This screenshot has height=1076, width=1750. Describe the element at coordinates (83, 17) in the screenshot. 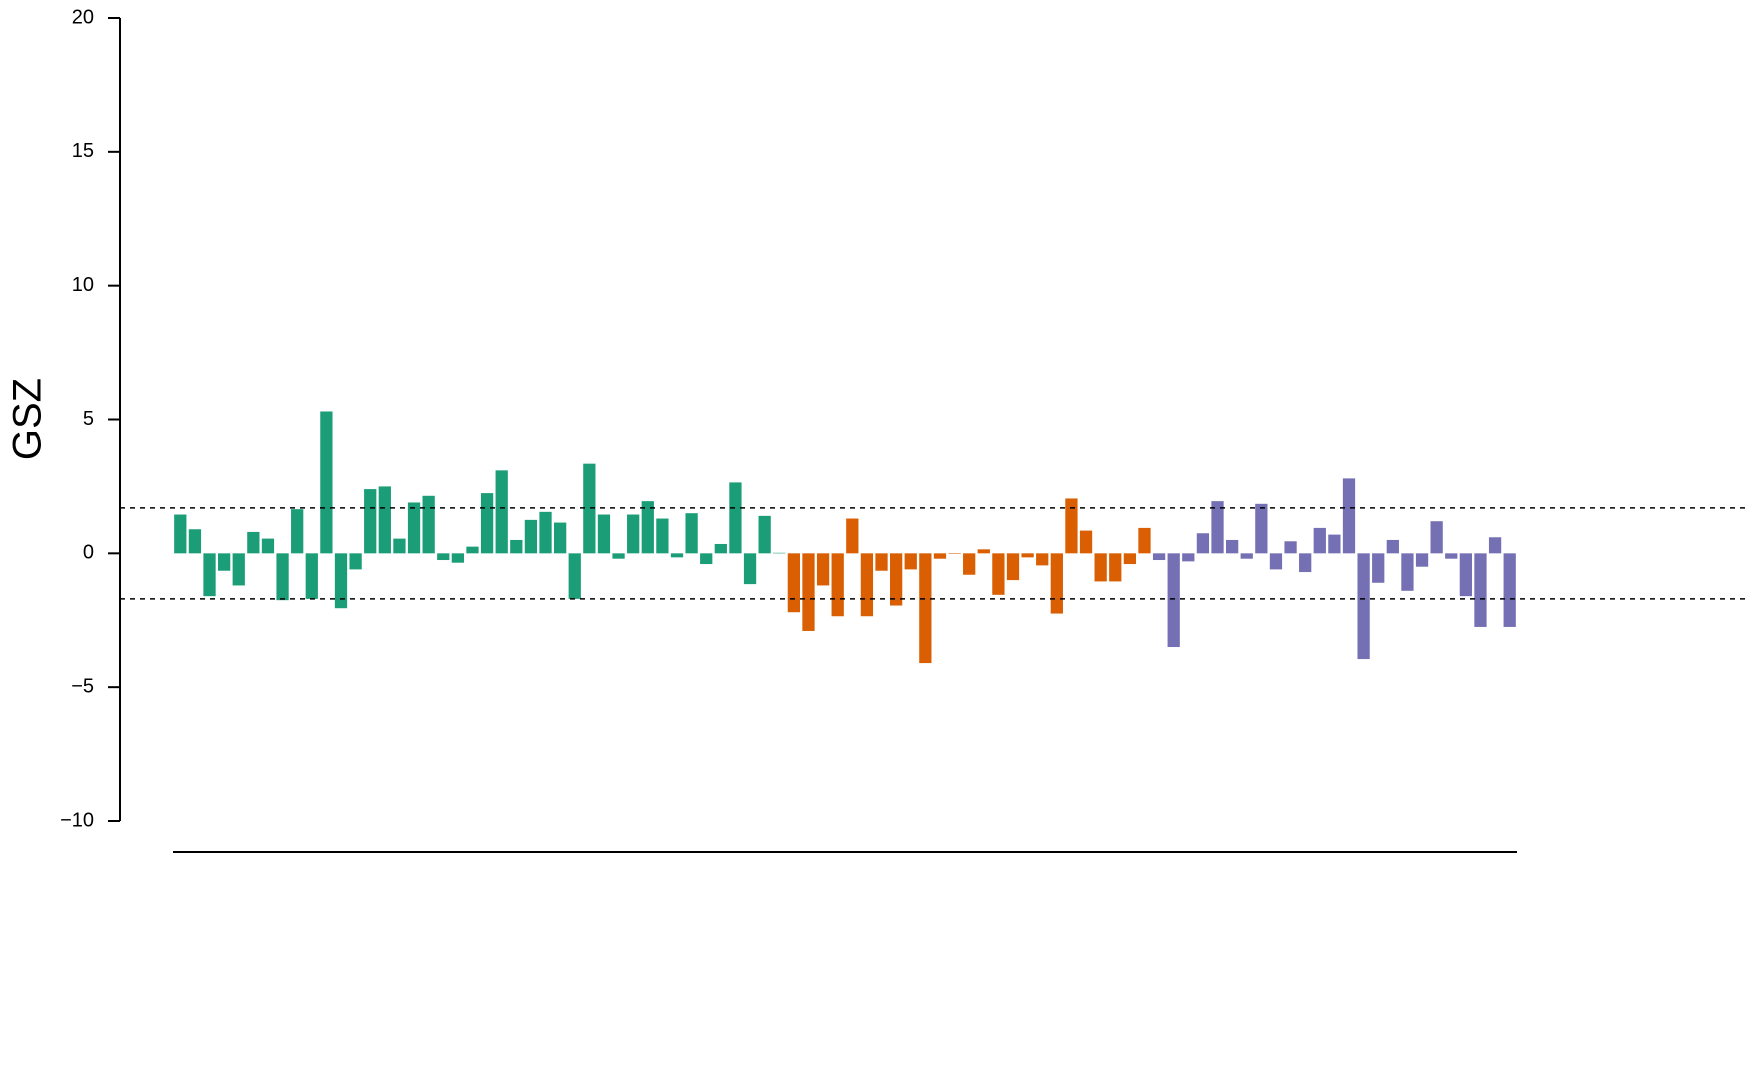

I see `y-tick-label: 20` at that location.